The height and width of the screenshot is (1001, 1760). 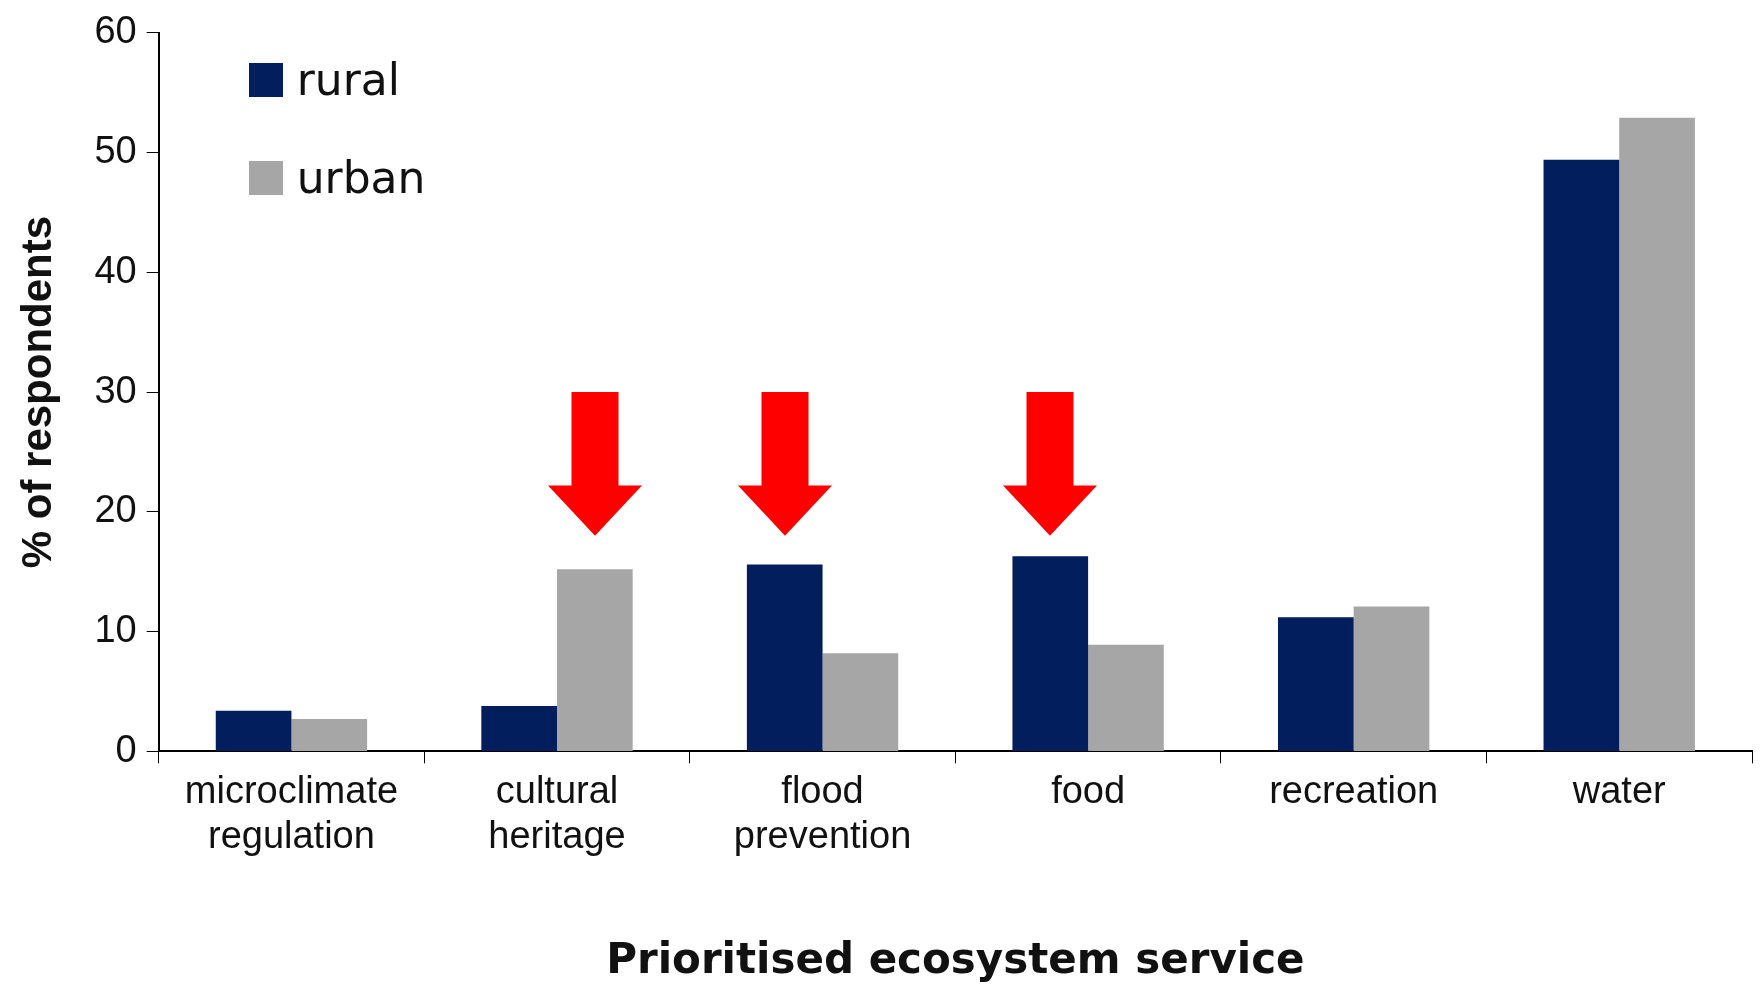 I want to click on x-tick-label: recreation, so click(x=1354, y=789).